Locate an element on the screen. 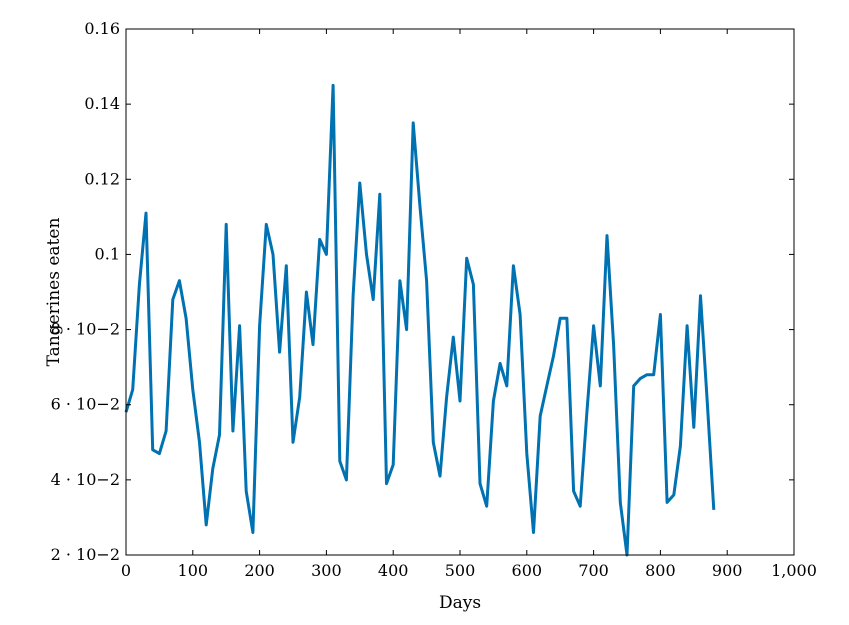 Image resolution: width=849 pixels, height=625 pixels. x-tick-label: 400 is located at coordinates (393, 570).